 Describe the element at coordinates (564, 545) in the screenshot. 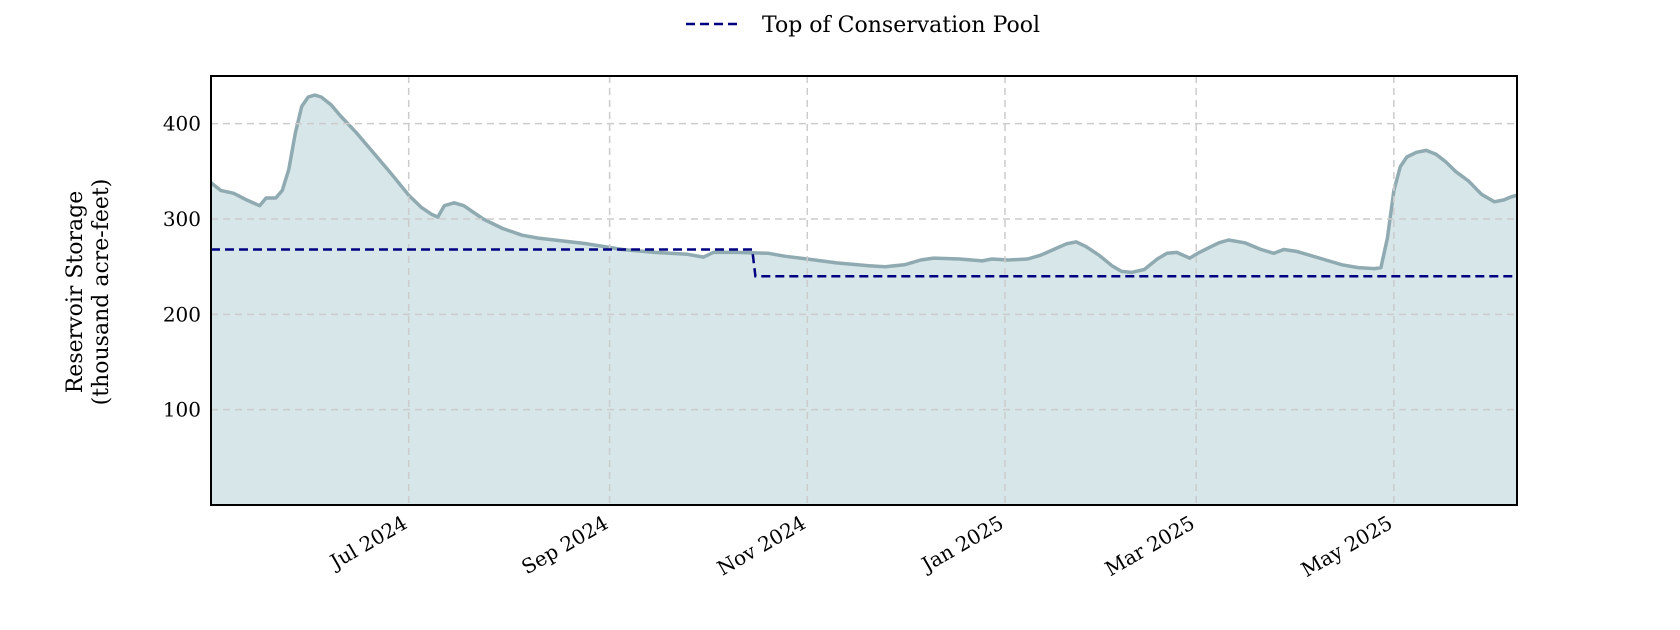

I see `x-tick-label-1: Sep 2024` at that location.